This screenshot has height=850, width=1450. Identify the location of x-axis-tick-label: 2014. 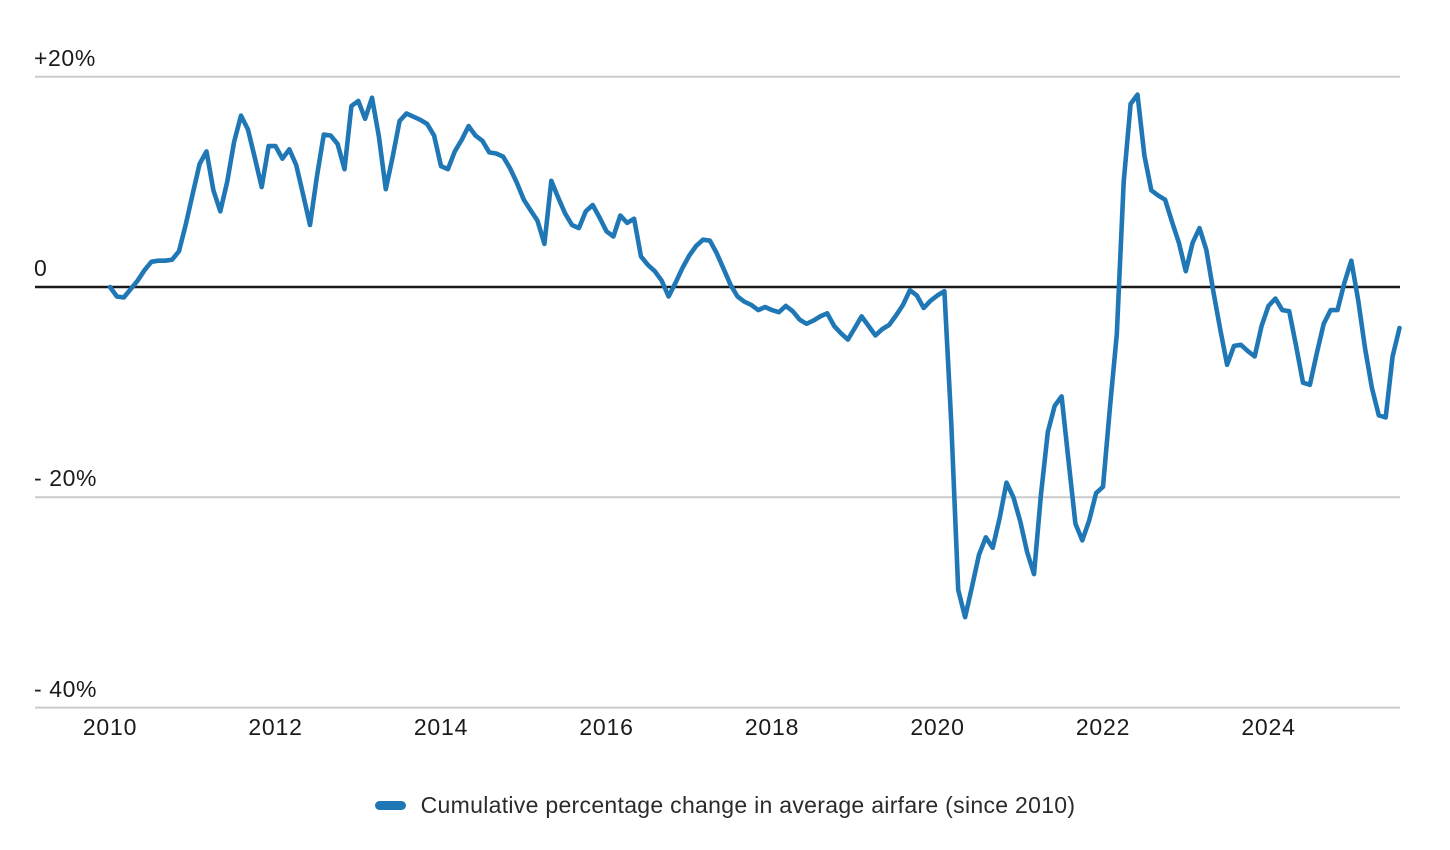
(441, 727).